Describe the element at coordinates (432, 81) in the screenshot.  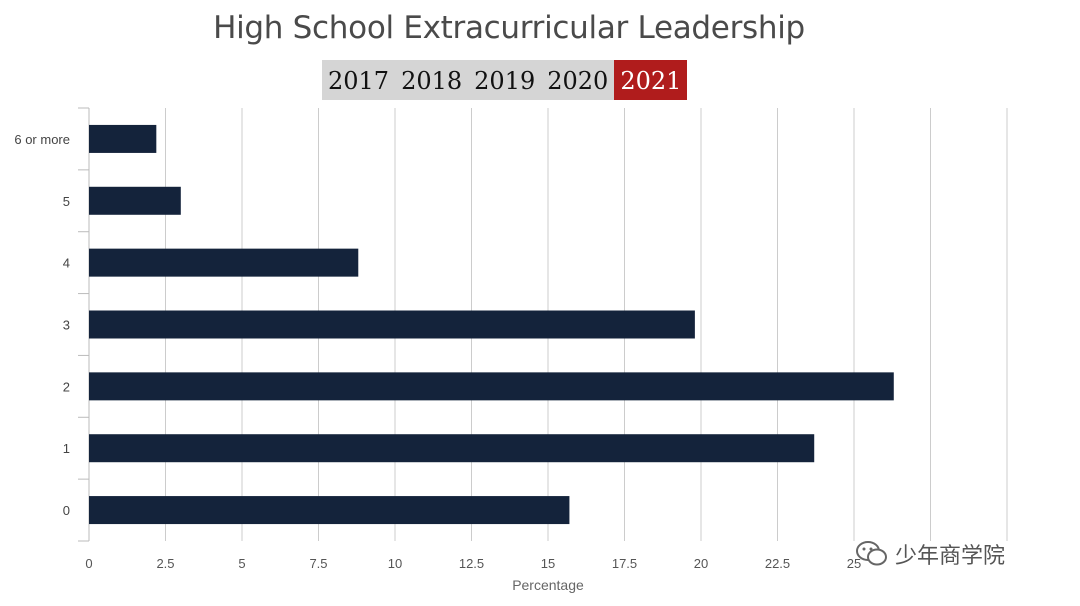
I see `year-tab-2018: 2018` at that location.